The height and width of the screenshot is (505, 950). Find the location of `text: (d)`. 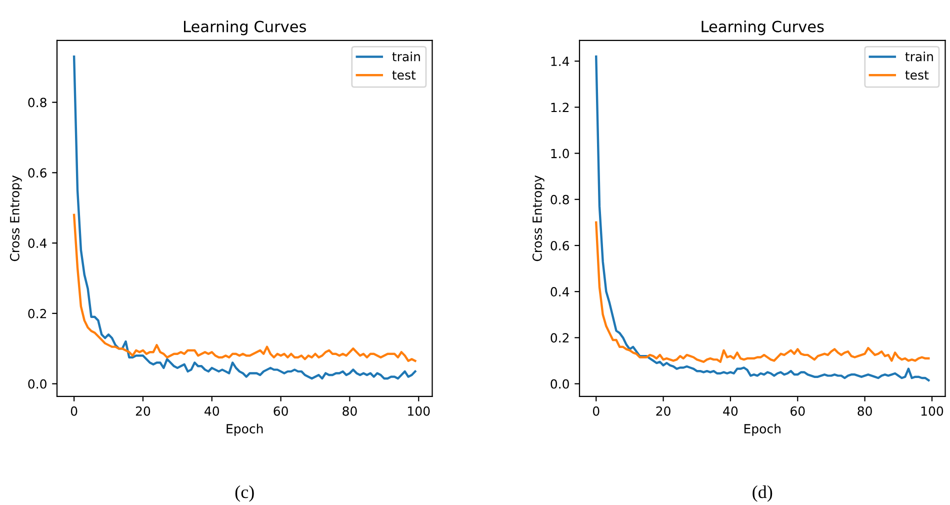

text: (d) is located at coordinates (762, 493).